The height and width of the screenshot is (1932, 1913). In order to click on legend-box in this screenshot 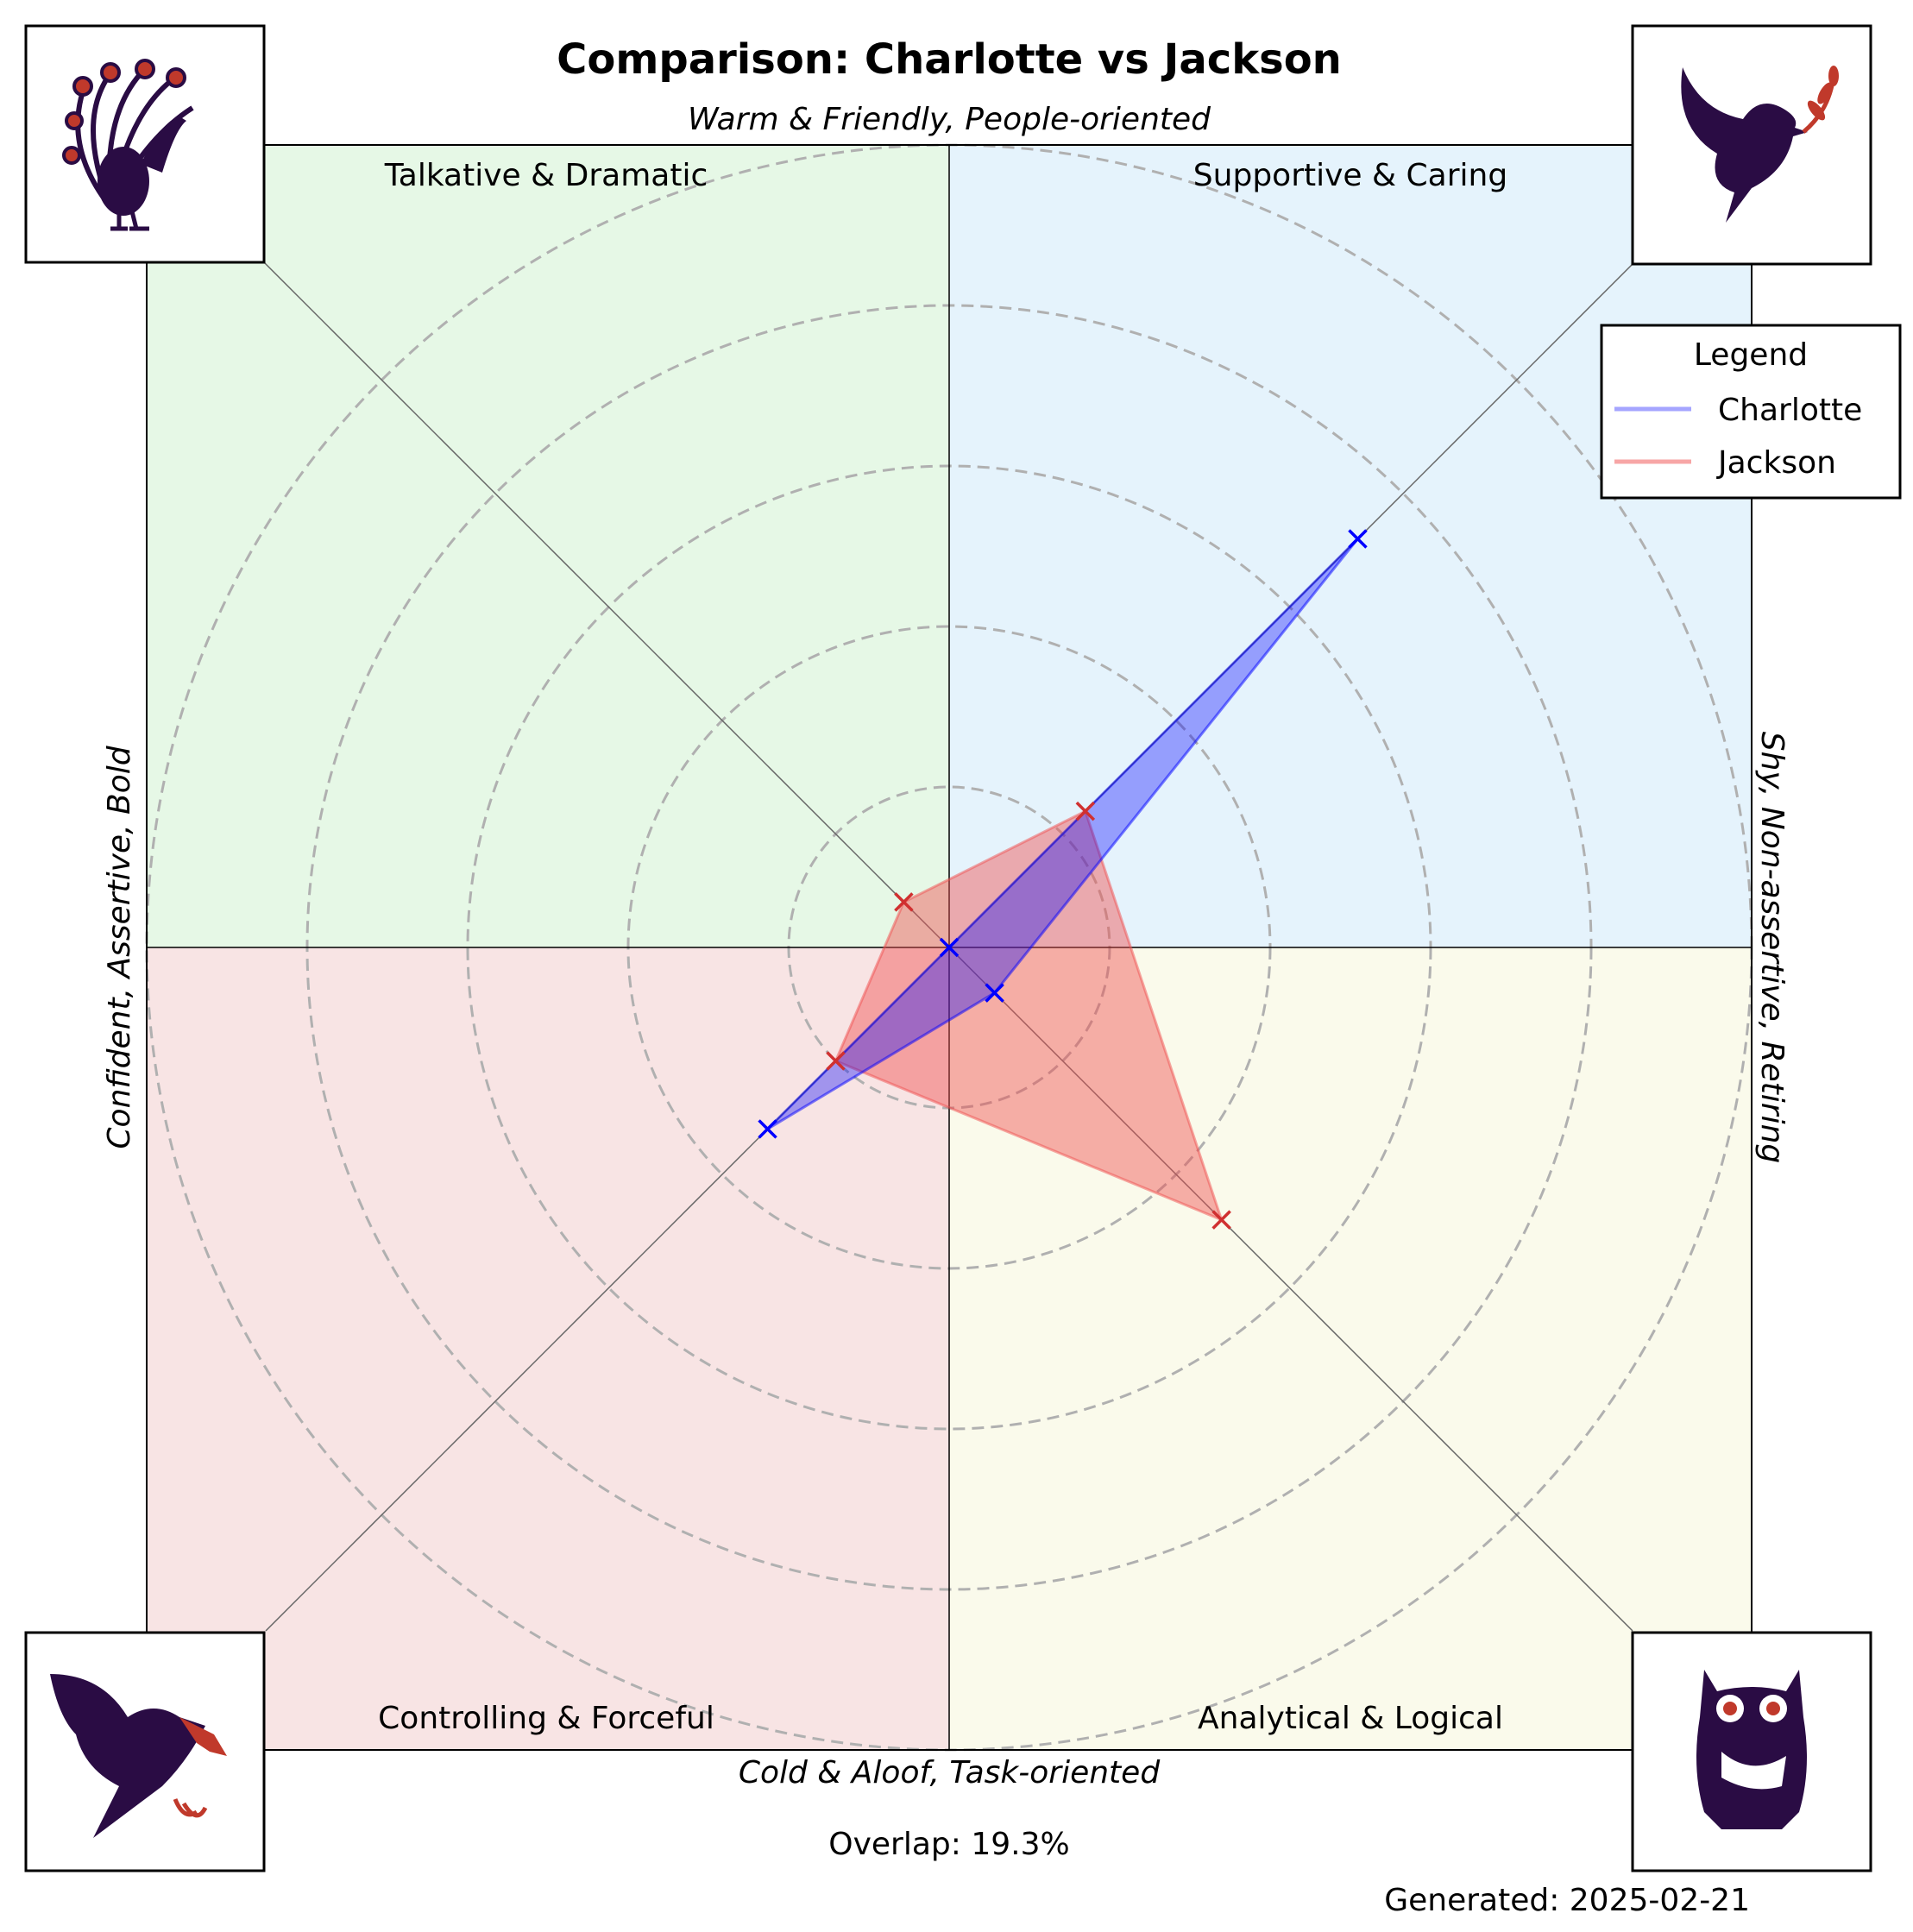, I will do `click(1751, 412)`.